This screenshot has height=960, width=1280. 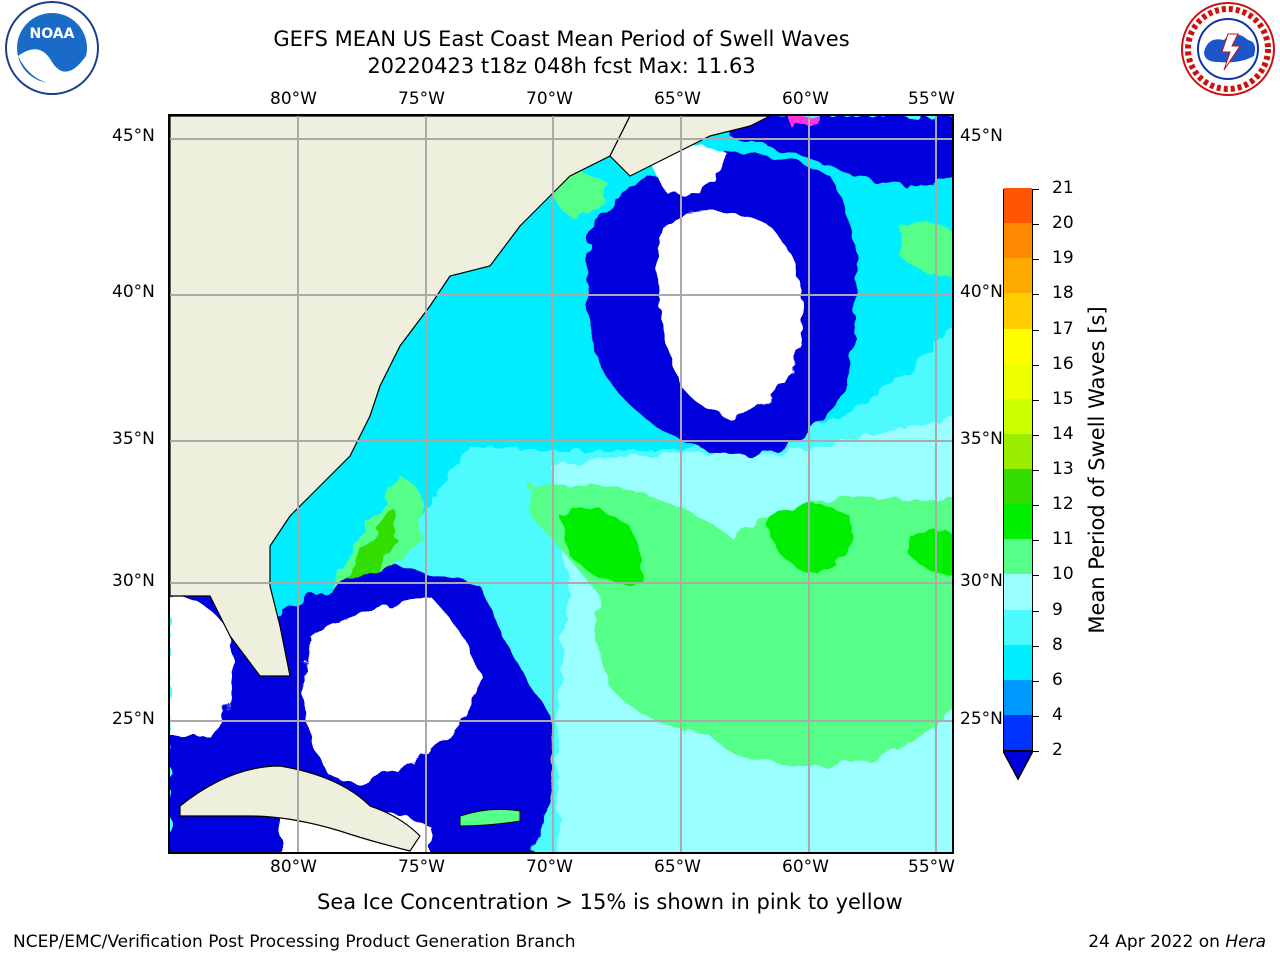 I want to click on colorbar, so click(x=1018, y=469).